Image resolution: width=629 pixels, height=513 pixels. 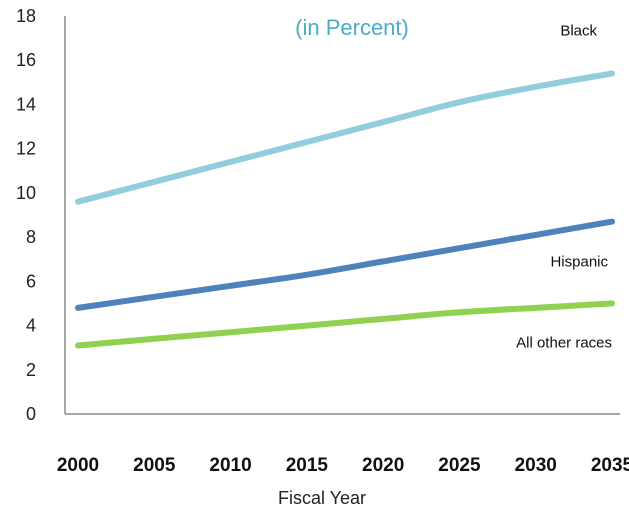 What do you see at coordinates (154, 465) in the screenshot?
I see `x-tick-label: 2005` at bounding box center [154, 465].